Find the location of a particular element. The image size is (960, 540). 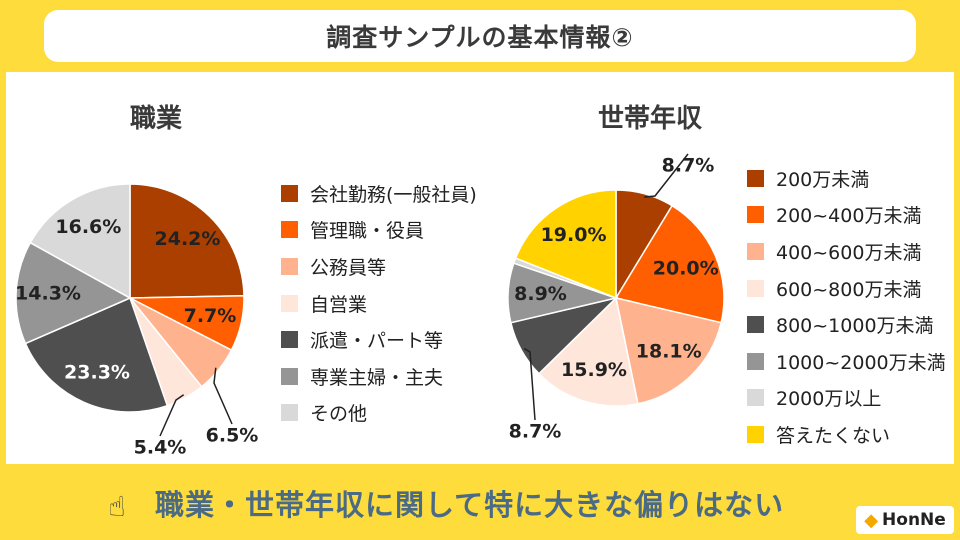

footer: ☝ 職業・世帯年収に関して特に大きな偏りはない is located at coordinates (480, 505).